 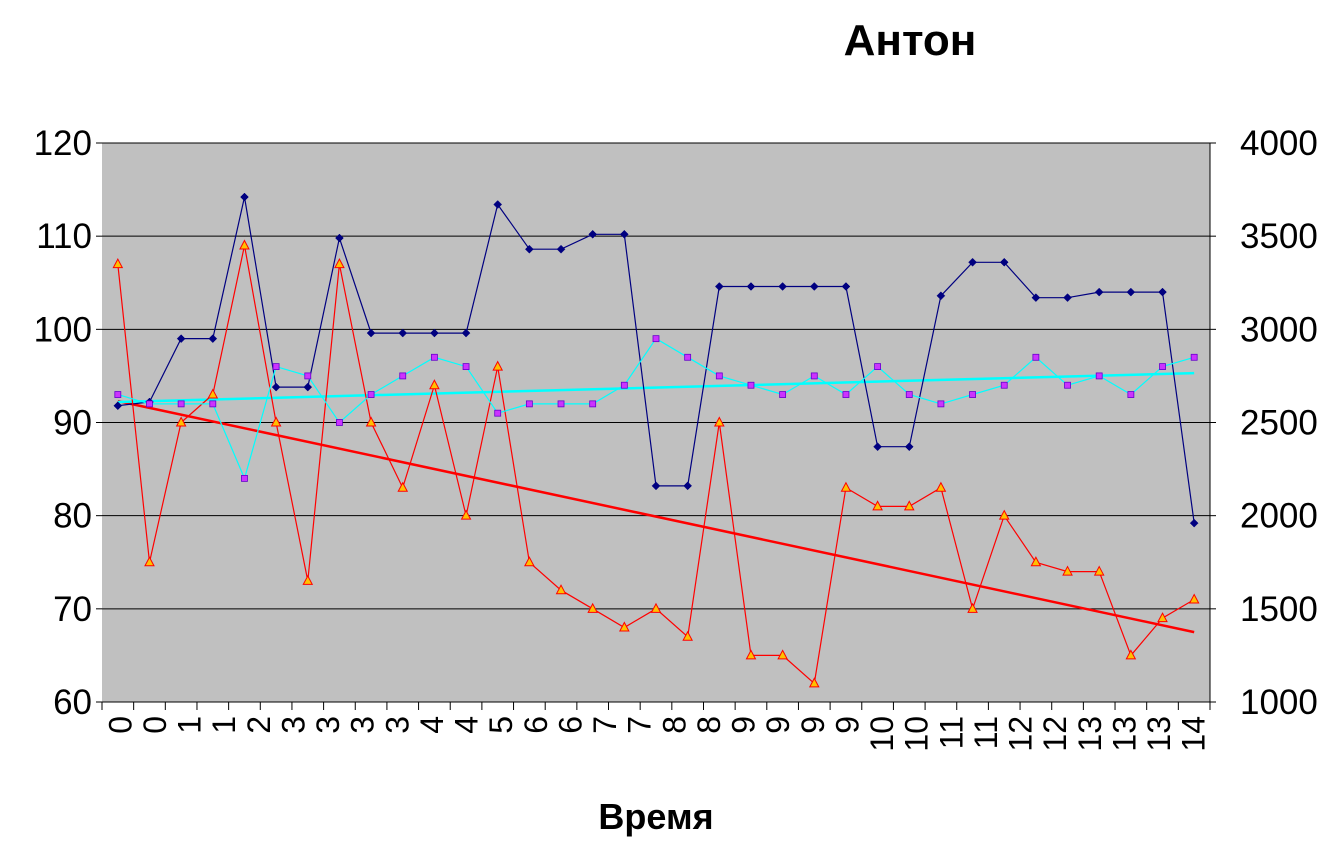 I want to click on y2-tick-label: 3000, so click(x=1279, y=329).